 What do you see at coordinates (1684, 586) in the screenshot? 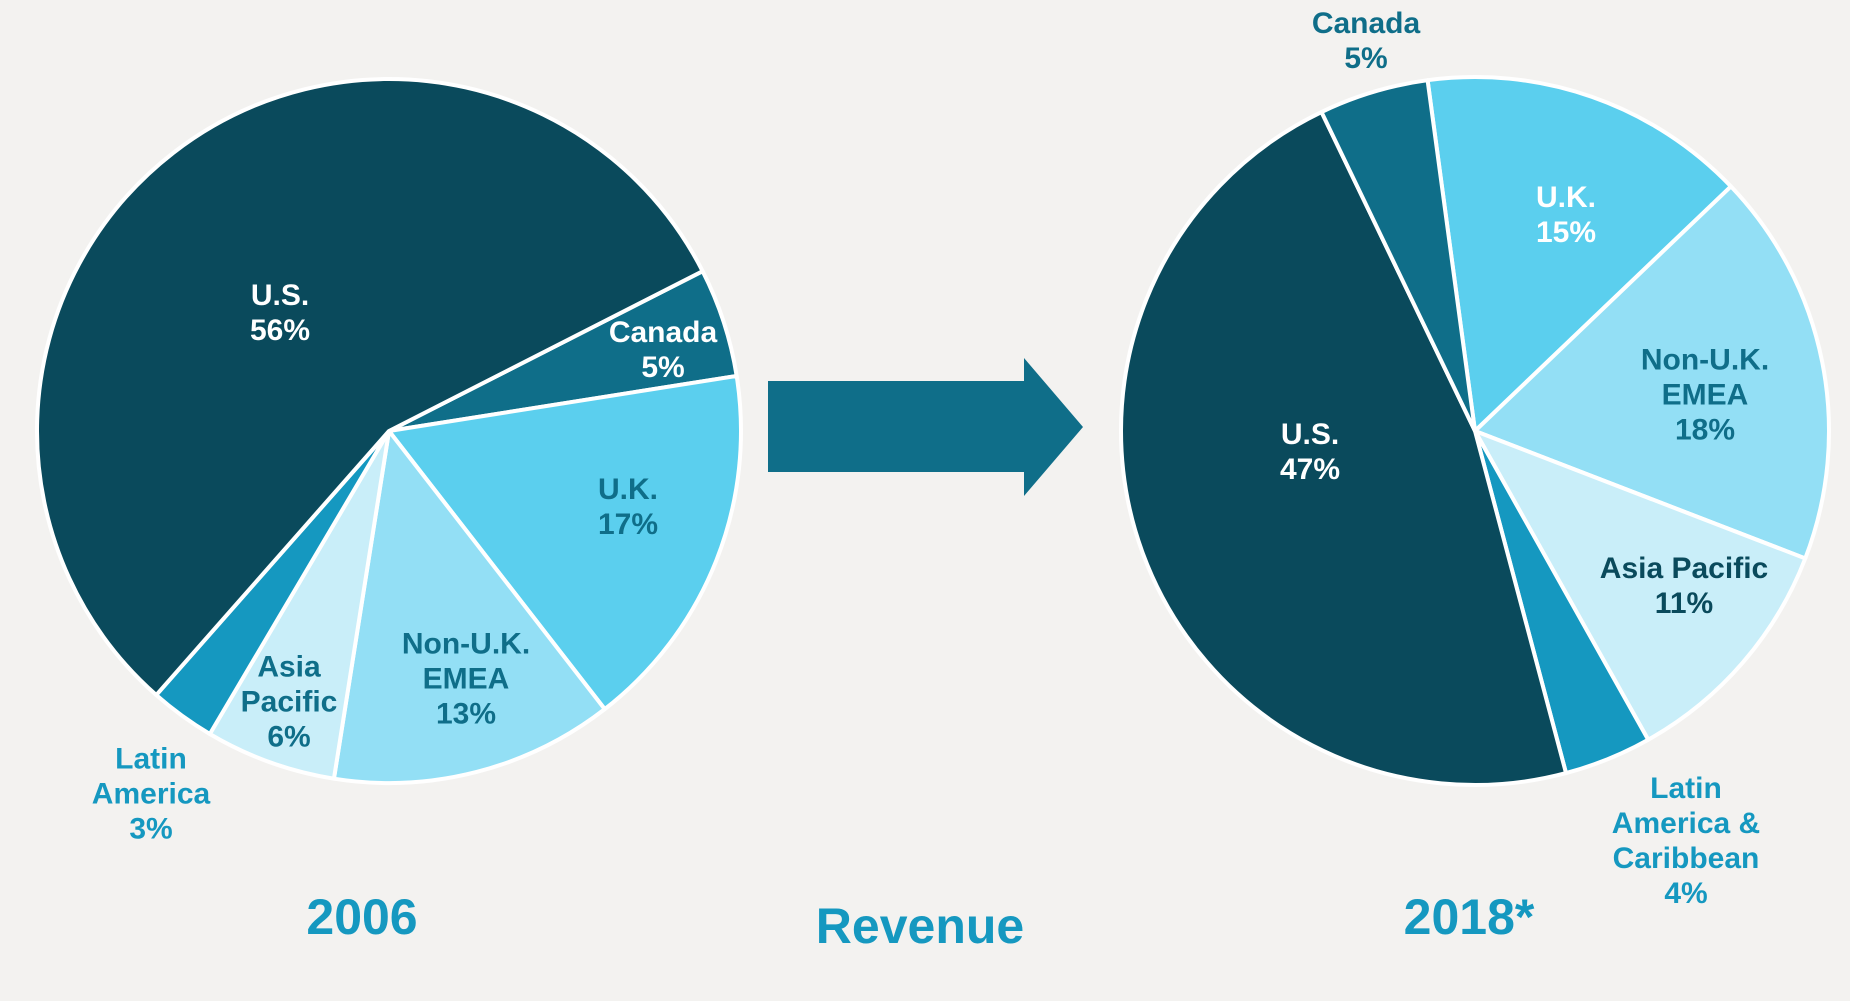
I see `slice-label: Asia Pacific 11%` at bounding box center [1684, 586].